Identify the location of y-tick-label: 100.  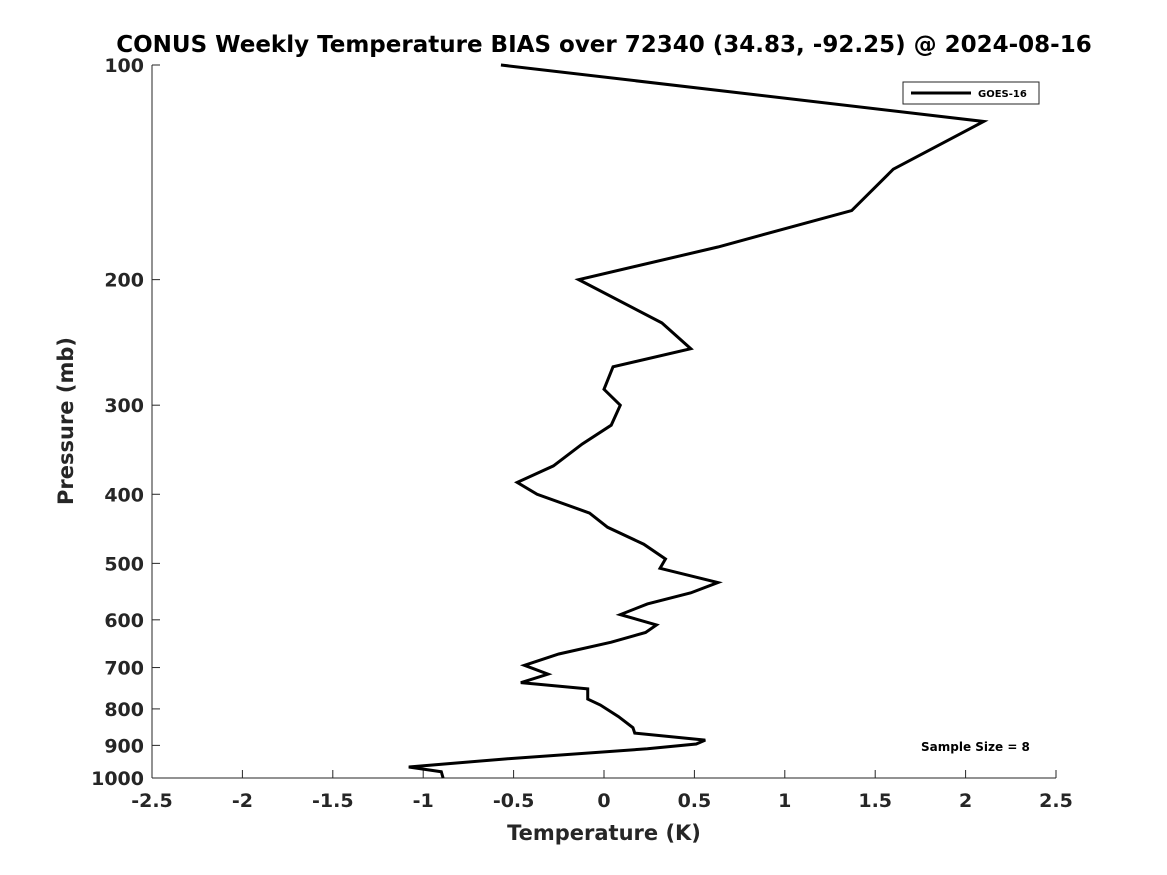
(124, 66).